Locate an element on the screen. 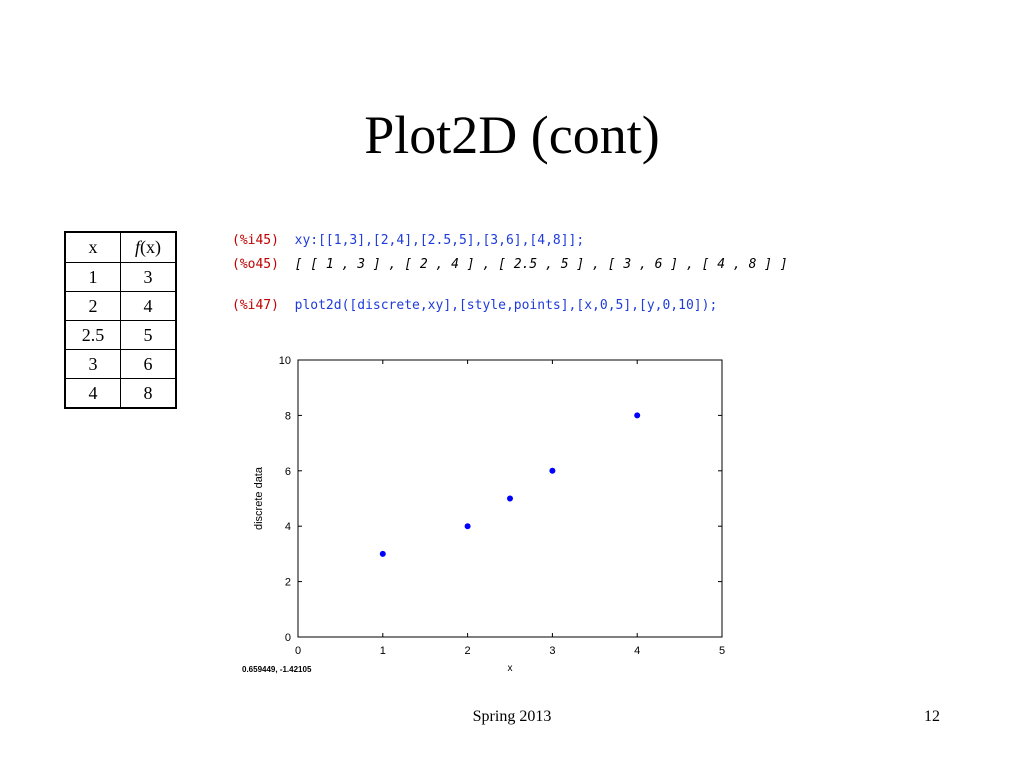 This screenshot has width=1024, height=768. x-tick-label: 2 is located at coordinates (468, 651).